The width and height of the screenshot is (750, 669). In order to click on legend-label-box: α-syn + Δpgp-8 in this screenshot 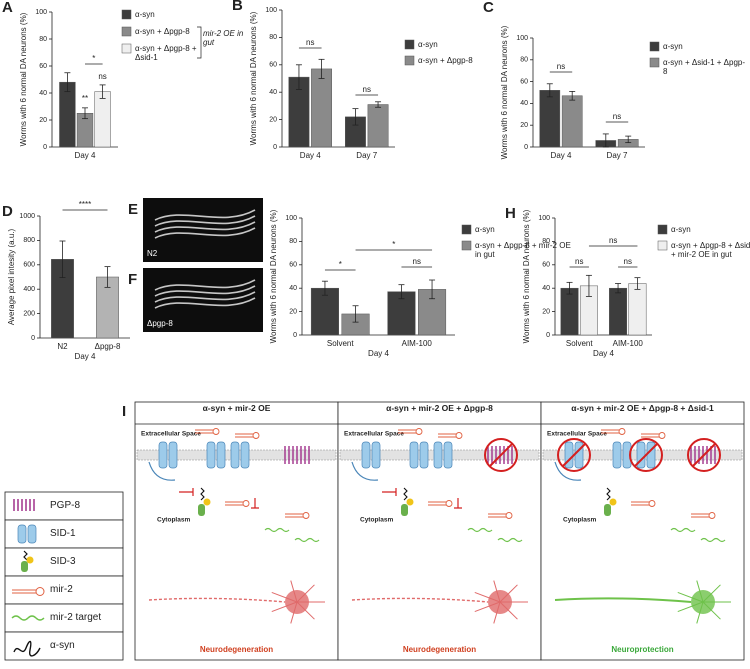, I will do `click(162, 31)`.